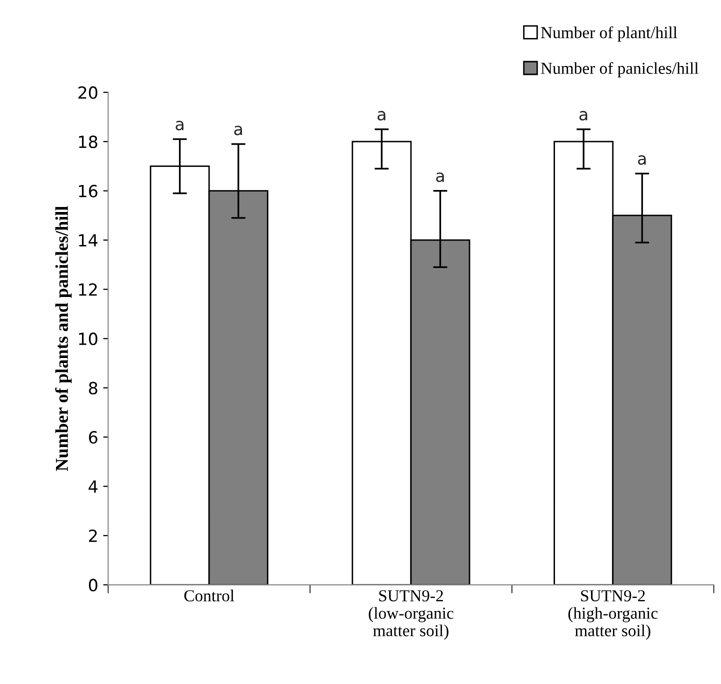  What do you see at coordinates (93, 486) in the screenshot?
I see `y-tick-label: 4` at bounding box center [93, 486].